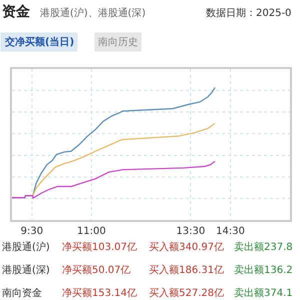 This screenshot has width=300, height=300. I want to click on text: 卖出额136.2, so click(263, 270).